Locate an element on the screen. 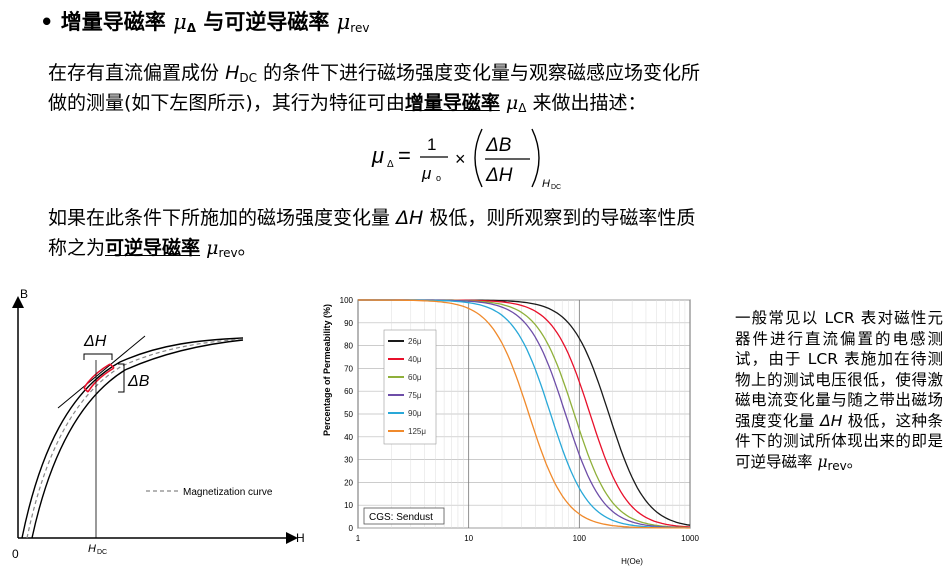 Image resolution: width=951 pixels, height=568 pixels. x-tick-label: 1 is located at coordinates (358, 538).